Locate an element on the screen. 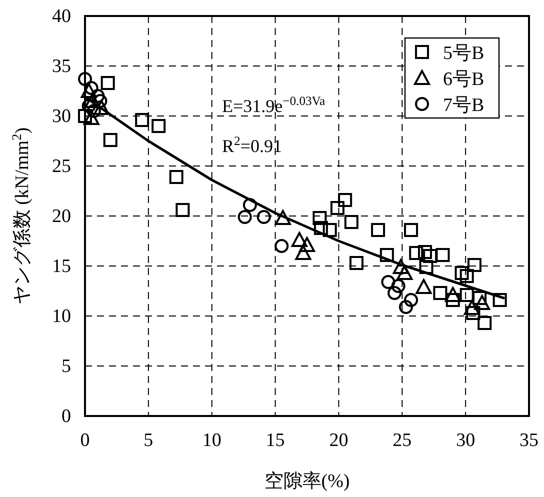 This screenshot has width=544, height=497. y-tick-label: 5 is located at coordinates (66, 366).